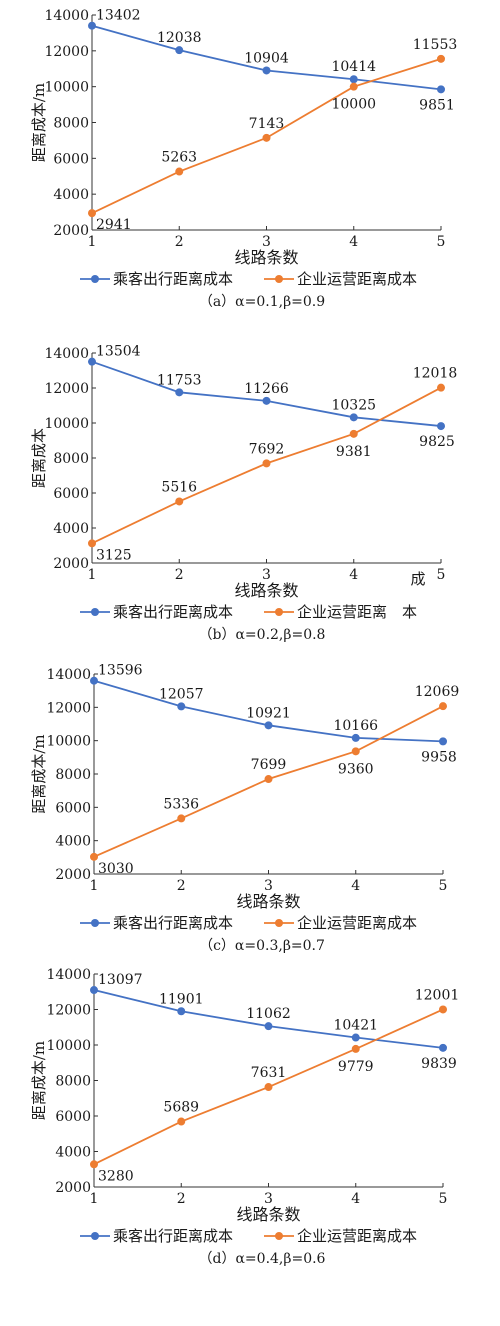 Image resolution: width=500 pixels, height=1326 pixels. Describe the element at coordinates (353, 242) in the screenshot. I see `x-tick-label: 4` at that location.